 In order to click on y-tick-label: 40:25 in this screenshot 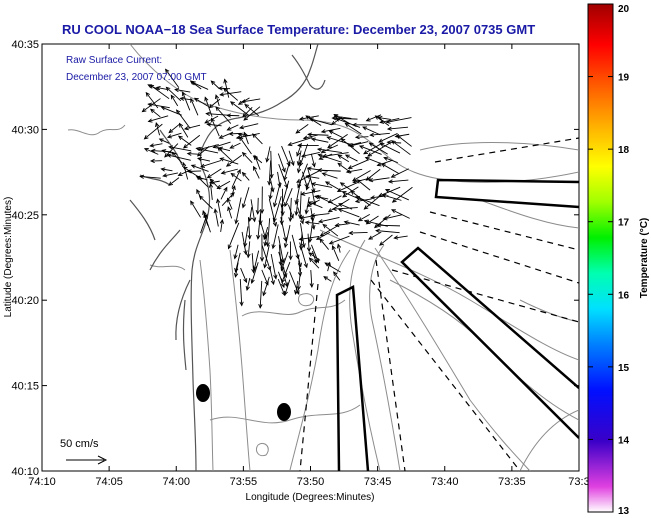, I will do `click(25, 216)`.